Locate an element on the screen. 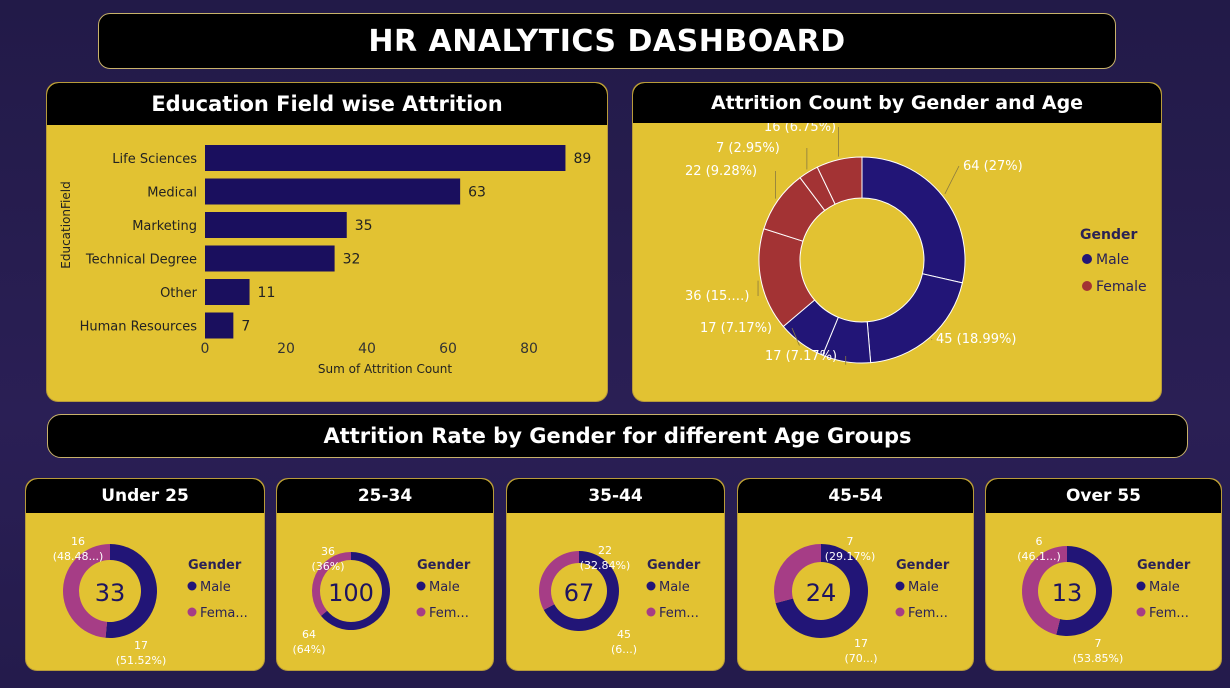 The height and width of the screenshot is (688, 1230). legend-female-label: Female is located at coordinates (1121, 287).